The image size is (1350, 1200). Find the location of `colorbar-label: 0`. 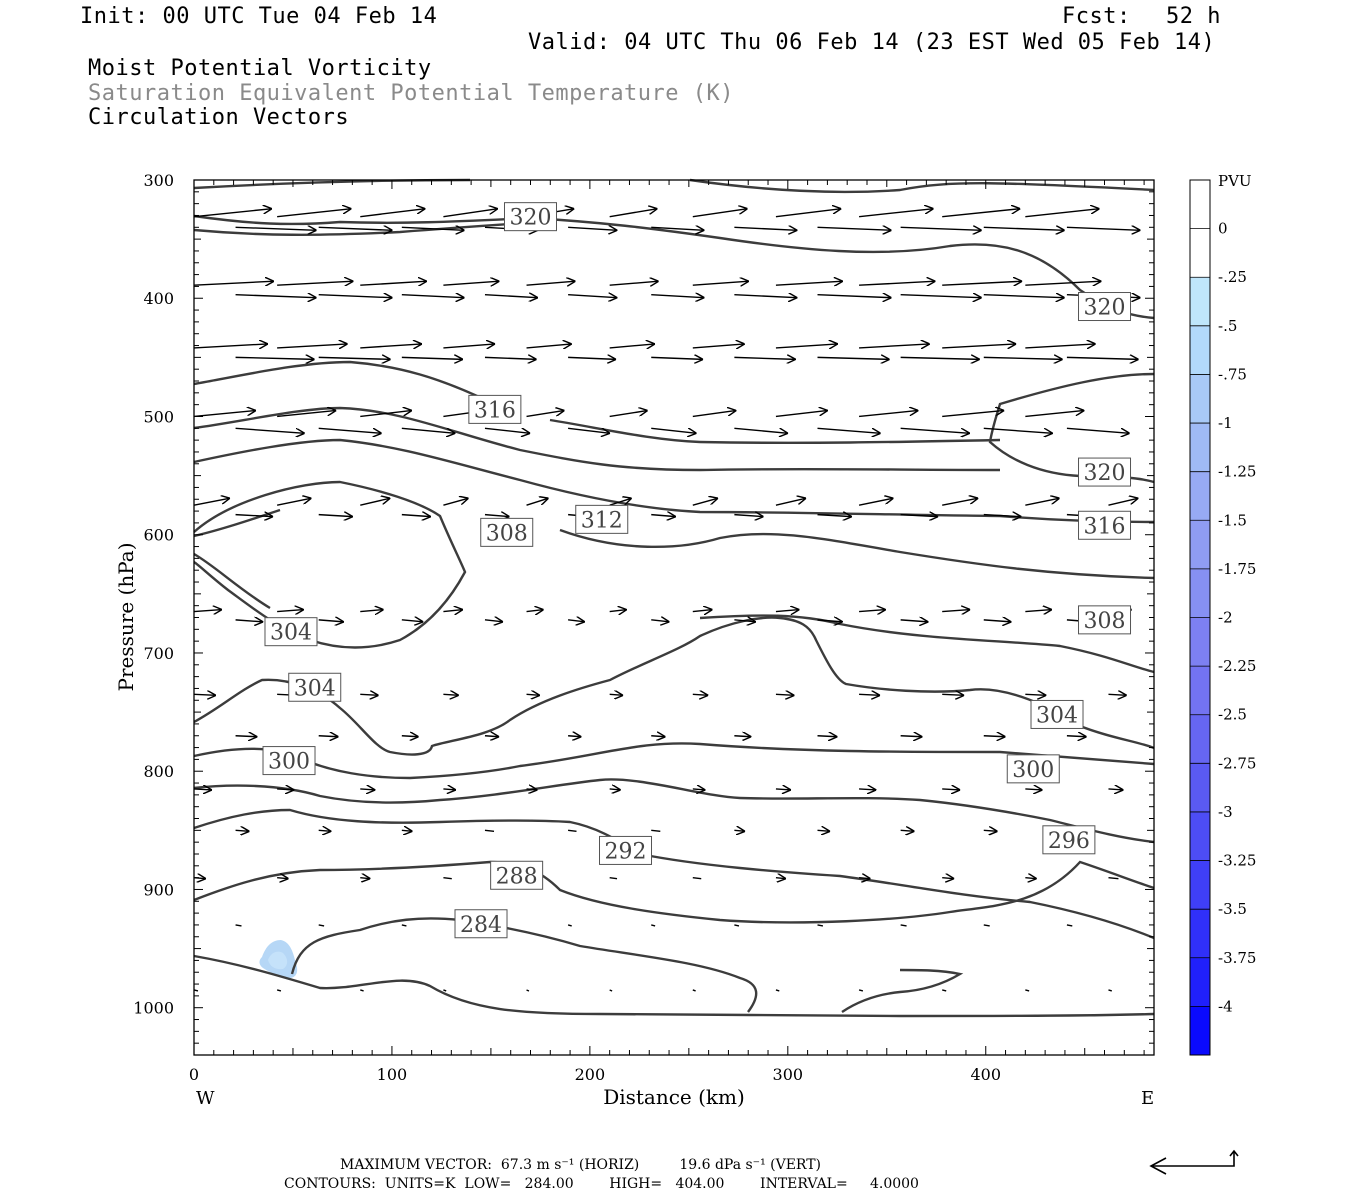

colorbar-label: 0 is located at coordinates (1223, 229).